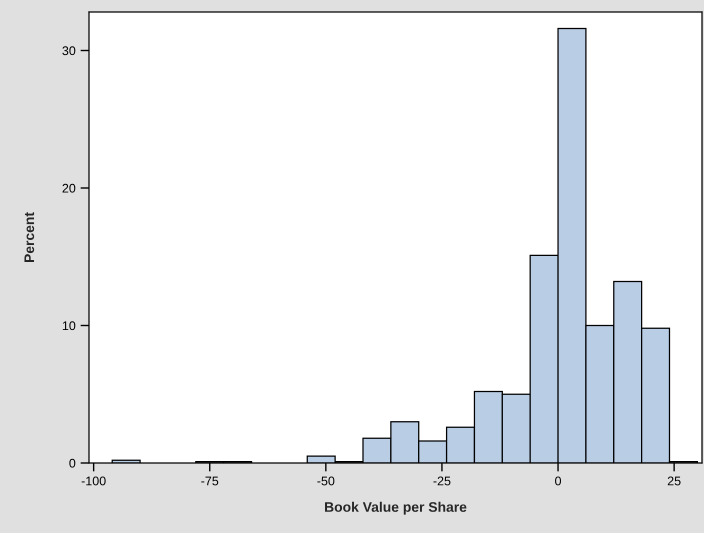 This screenshot has height=533, width=704. What do you see at coordinates (674, 481) in the screenshot?
I see `x-tick-label: 25` at bounding box center [674, 481].